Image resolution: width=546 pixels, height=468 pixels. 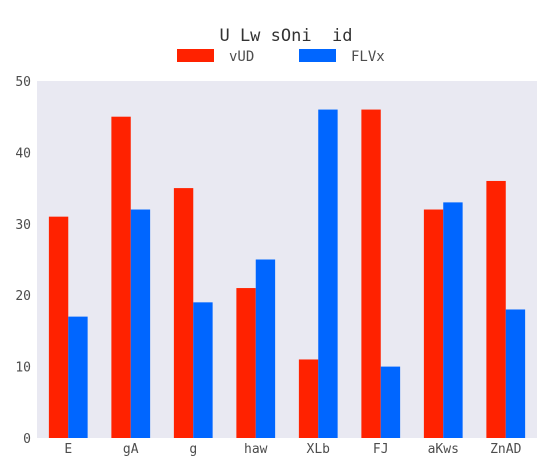 I want to click on bar-vUD-E, so click(x=58, y=327).